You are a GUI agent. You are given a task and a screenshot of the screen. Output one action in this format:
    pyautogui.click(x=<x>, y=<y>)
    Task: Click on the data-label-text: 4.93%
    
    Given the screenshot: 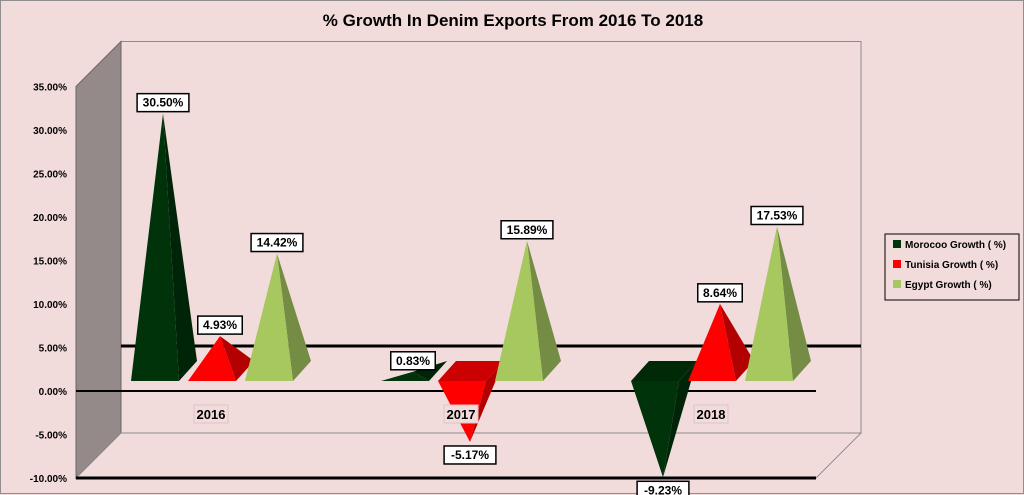 What is the action you would take?
    pyautogui.click(x=220, y=325)
    